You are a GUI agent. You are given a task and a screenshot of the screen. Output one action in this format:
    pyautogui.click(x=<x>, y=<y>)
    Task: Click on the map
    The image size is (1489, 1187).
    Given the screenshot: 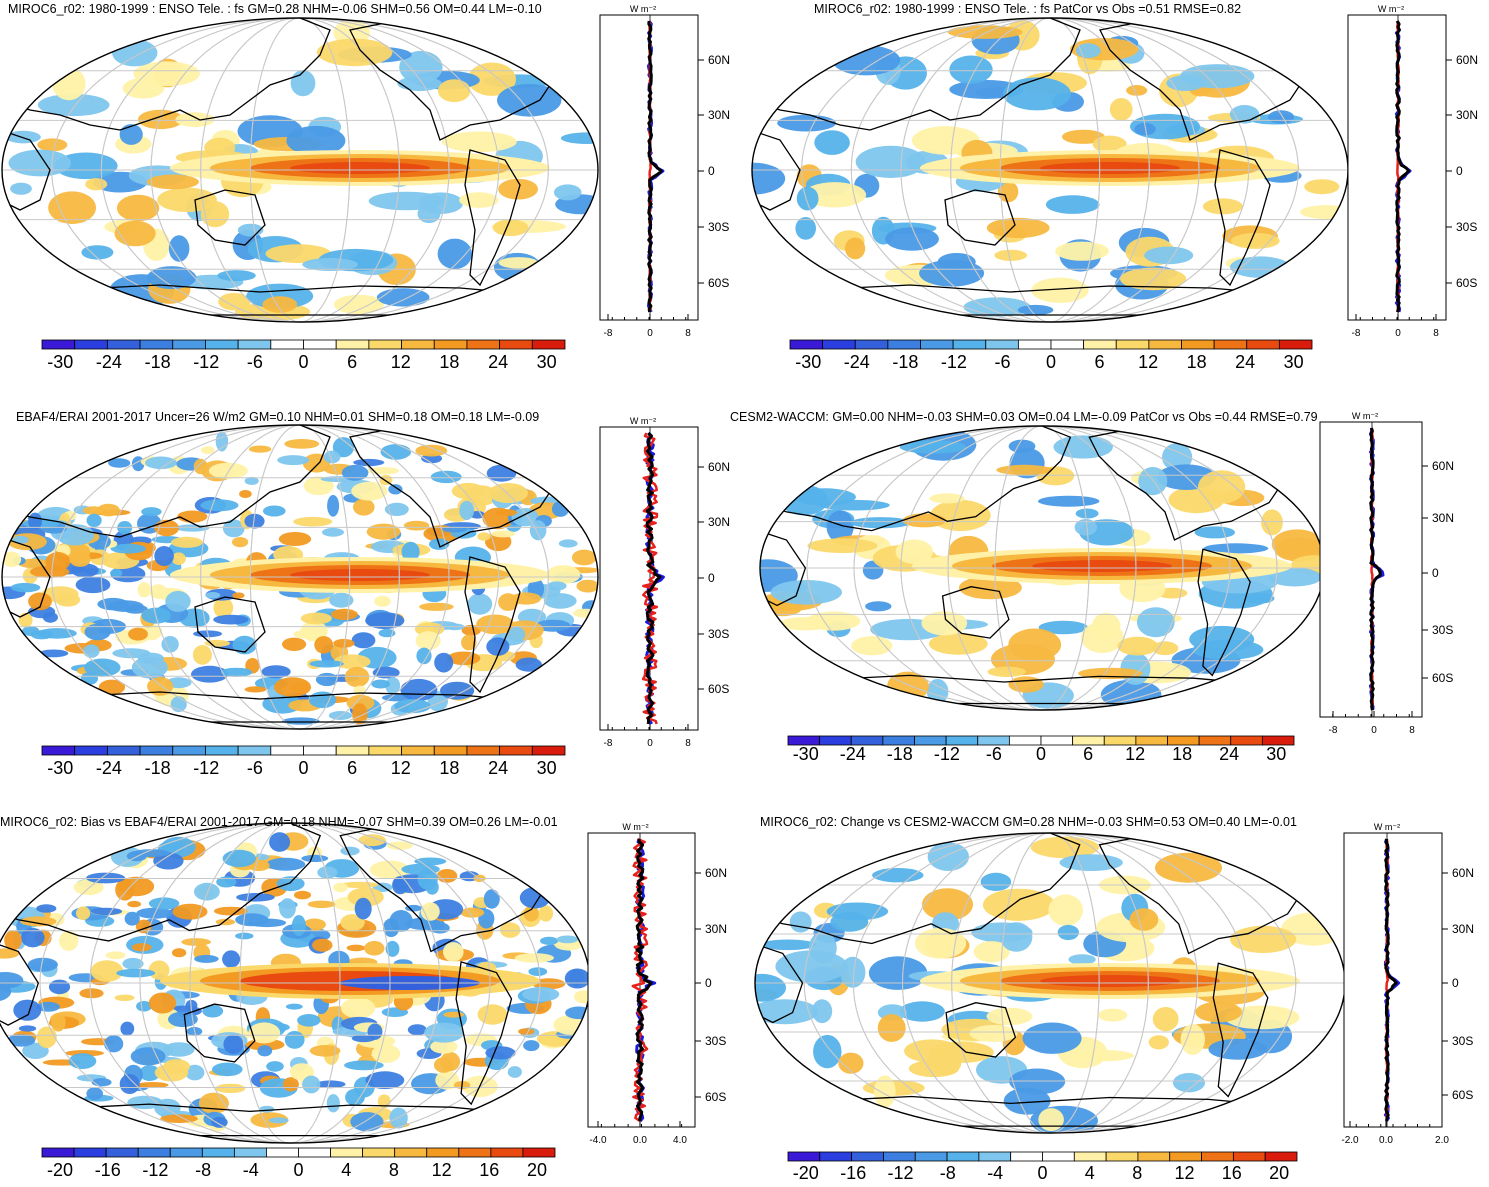 What is the action you would take?
    pyautogui.click(x=1050, y=983)
    